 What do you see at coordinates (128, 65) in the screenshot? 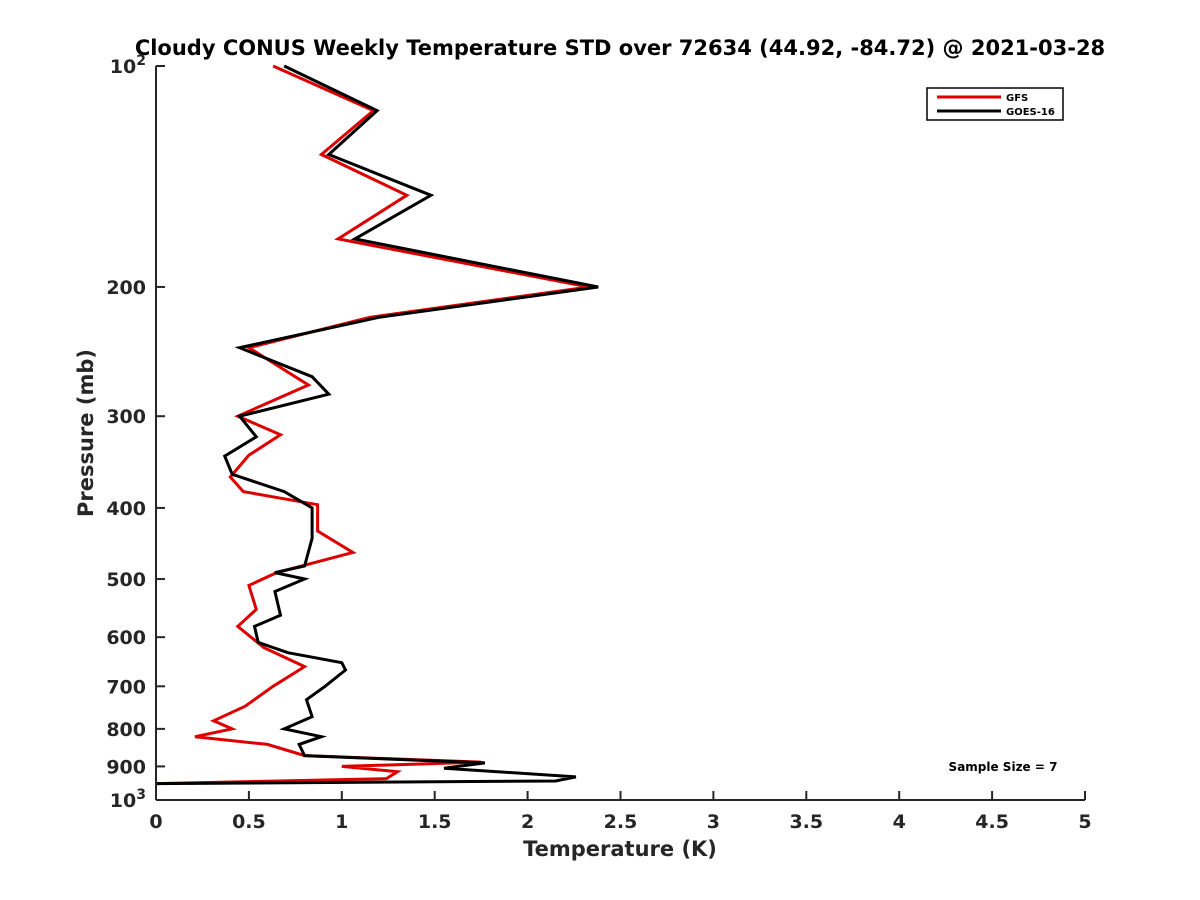
I see `y-tick-label: 10²` at bounding box center [128, 65].